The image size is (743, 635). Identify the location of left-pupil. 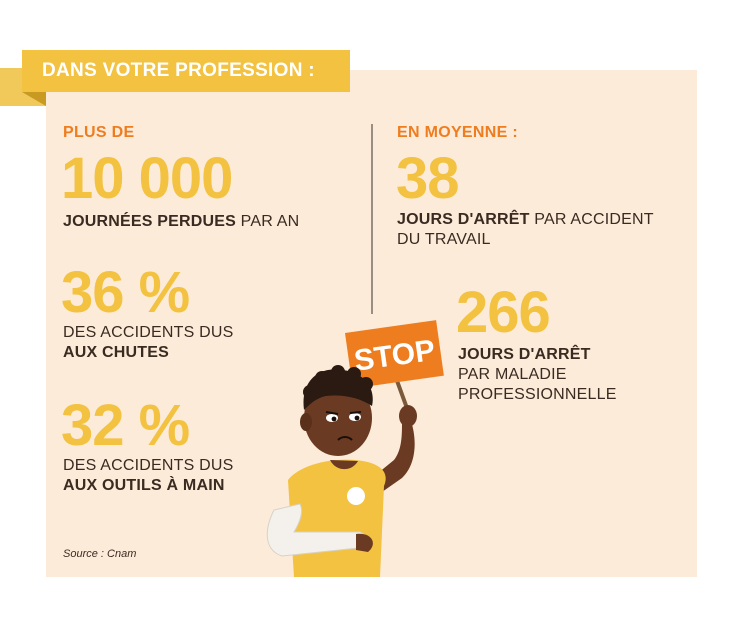
(334, 419).